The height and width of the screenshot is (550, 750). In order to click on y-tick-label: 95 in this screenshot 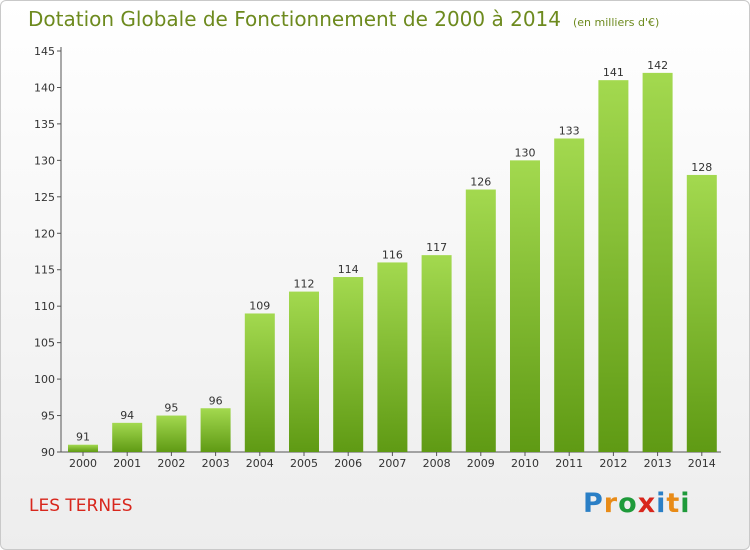, I will do `click(48, 416)`.